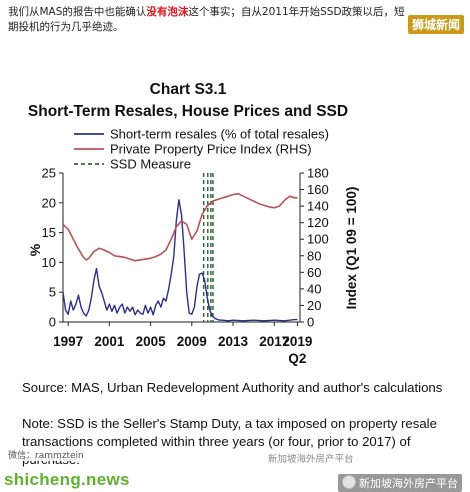 The image size is (470, 492). Describe the element at coordinates (233, 341) in the screenshot. I see `x-tick-label: 2013` at that location.